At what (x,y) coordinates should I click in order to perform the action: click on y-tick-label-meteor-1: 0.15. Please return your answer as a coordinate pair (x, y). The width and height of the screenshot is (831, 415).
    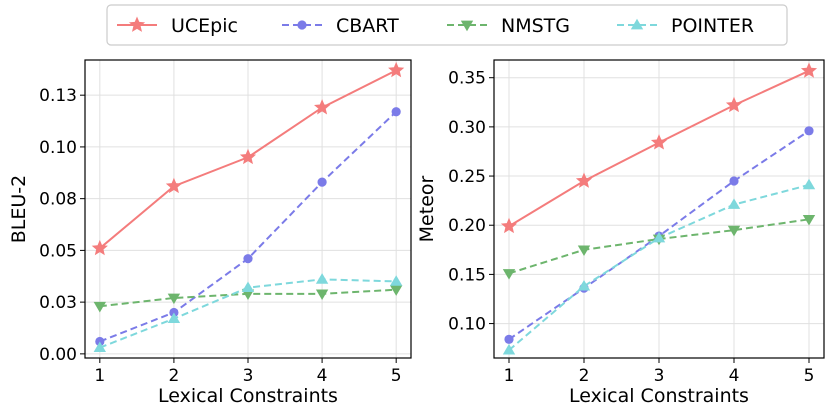
    Looking at the image, I should click on (467, 275).